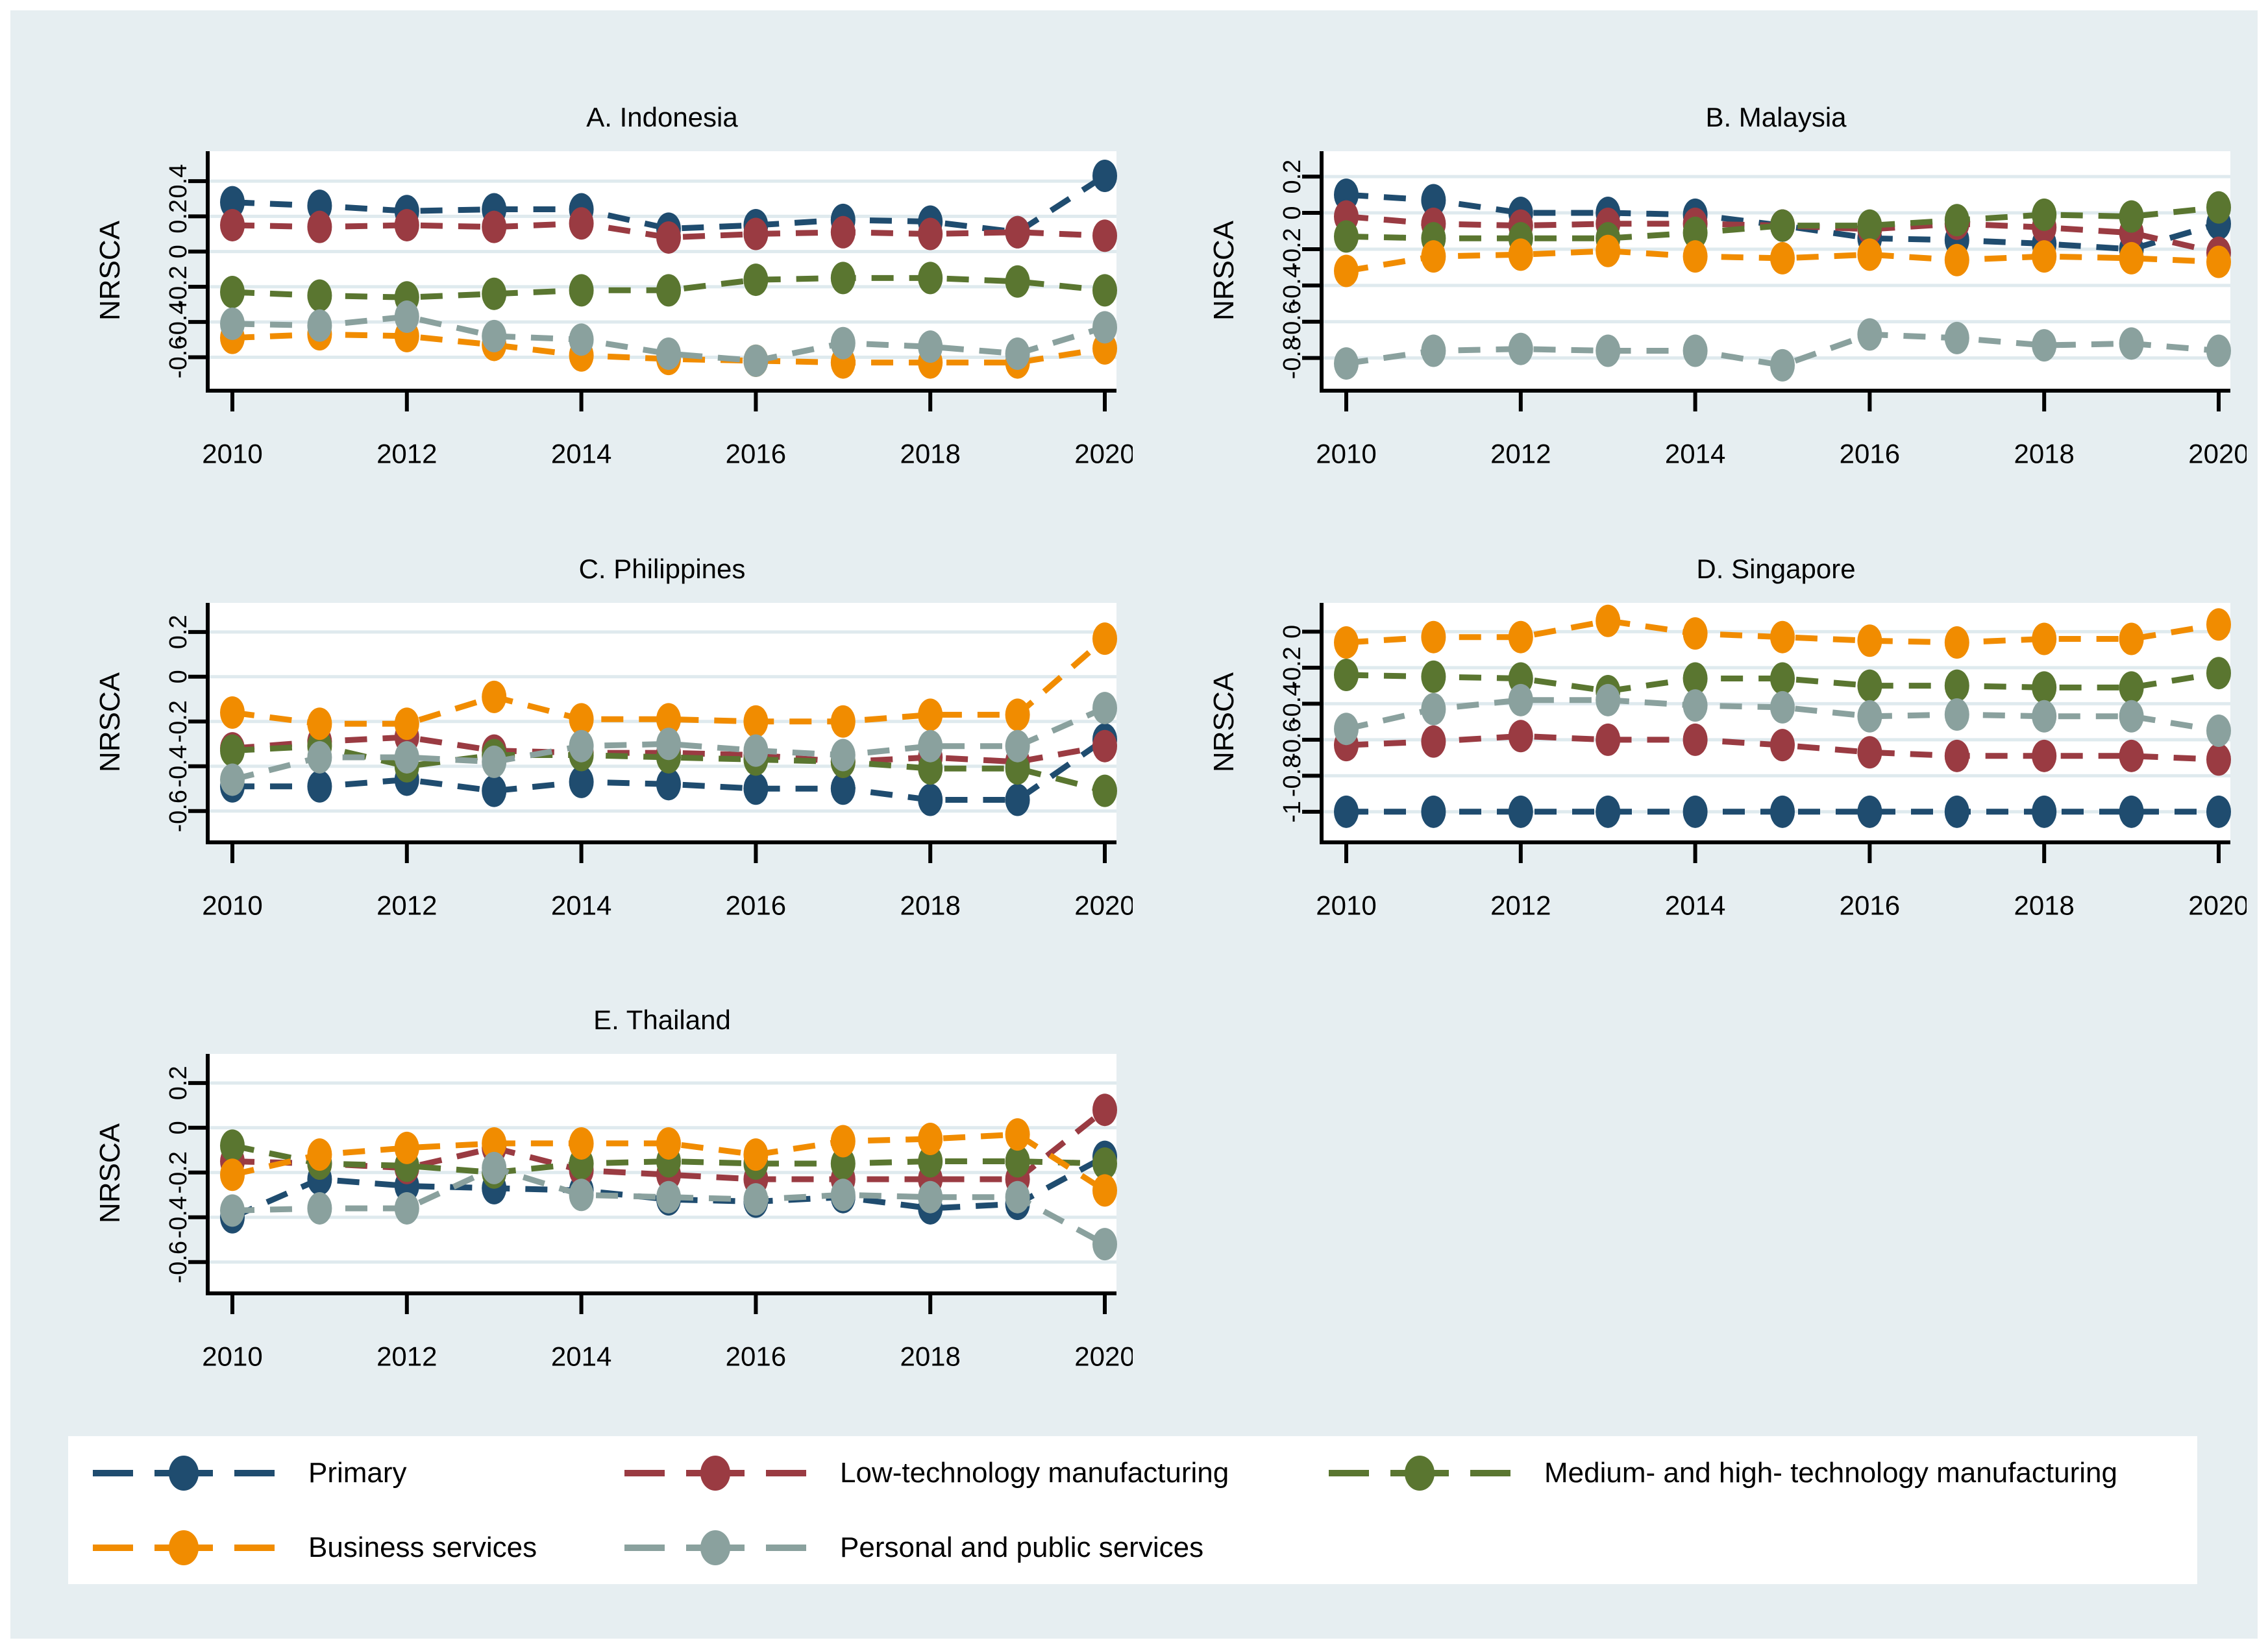 The height and width of the screenshot is (1649, 2268). What do you see at coordinates (1034, 1473) in the screenshot?
I see `legend-label-low-technology: Low-technology manufacturing` at bounding box center [1034, 1473].